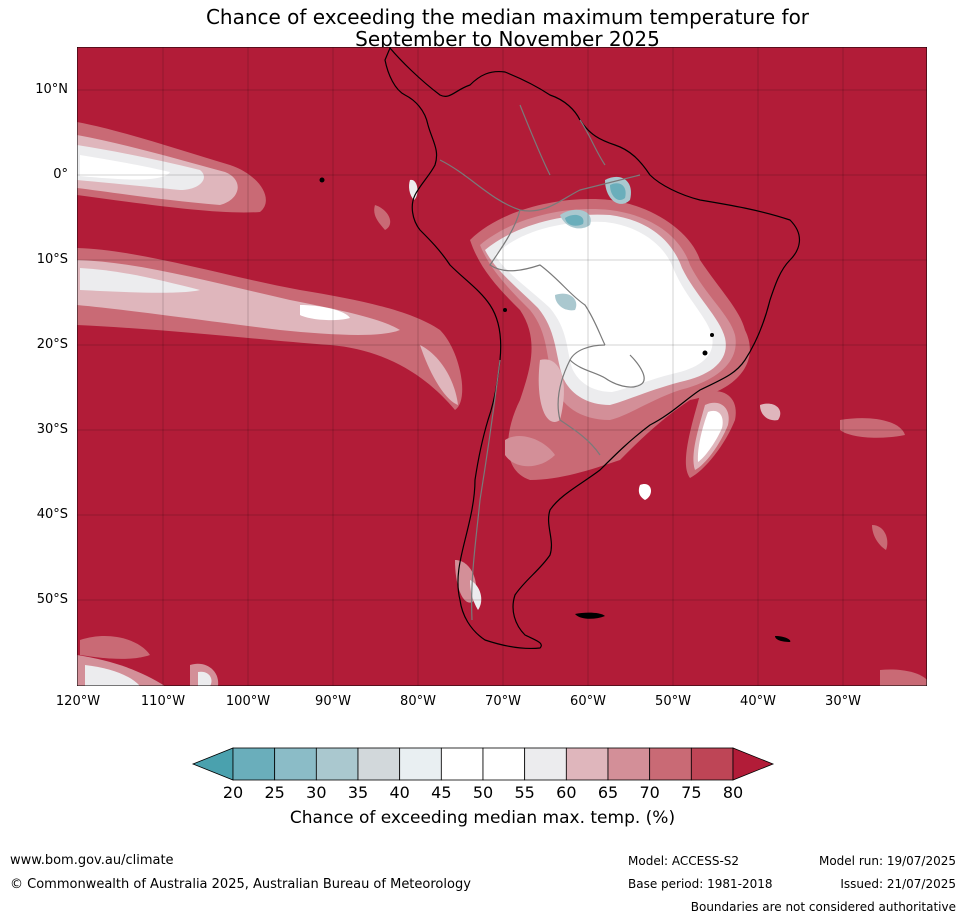 This screenshot has width=965, height=919. What do you see at coordinates (171, 167) in the screenshot?
I see `pacific-band-equator` at bounding box center [171, 167].